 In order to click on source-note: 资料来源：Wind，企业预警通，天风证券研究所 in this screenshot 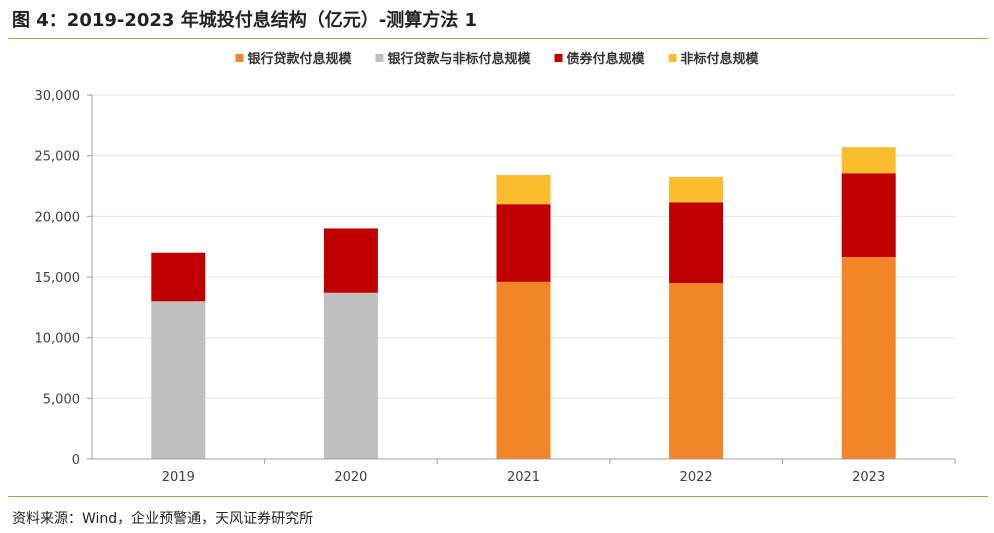, I will do `click(163, 519)`.